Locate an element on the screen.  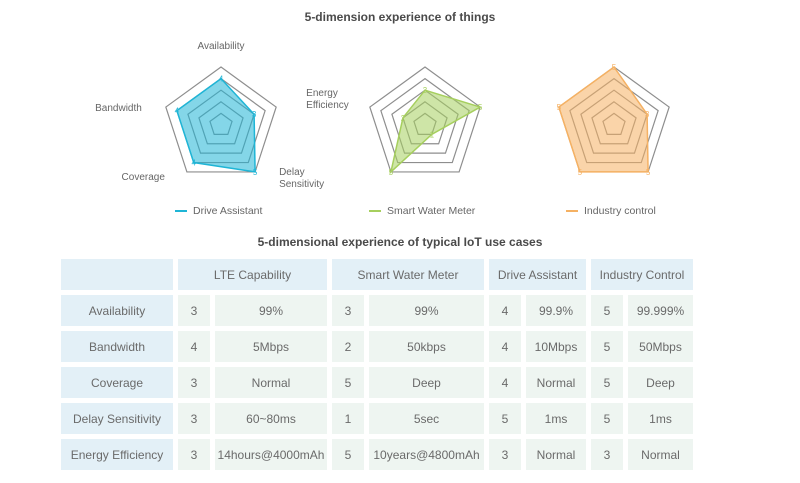
radar-section-title: 5-dimension experience of things is located at coordinates (400, 17).